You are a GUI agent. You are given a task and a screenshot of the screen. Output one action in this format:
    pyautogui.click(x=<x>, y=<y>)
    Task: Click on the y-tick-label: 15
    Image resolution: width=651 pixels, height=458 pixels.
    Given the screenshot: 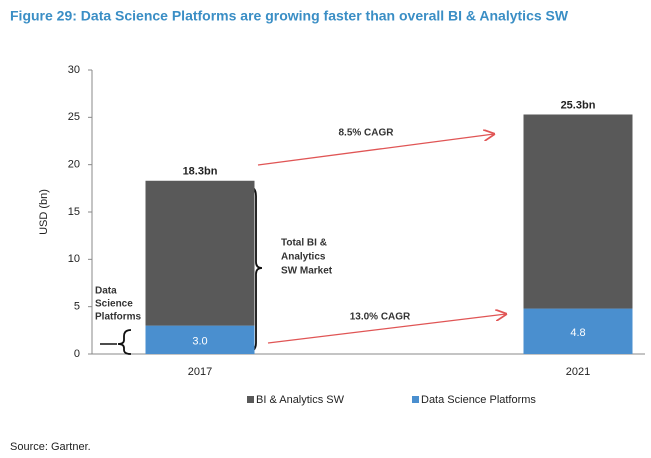 What is the action you would take?
    pyautogui.click(x=74, y=212)
    